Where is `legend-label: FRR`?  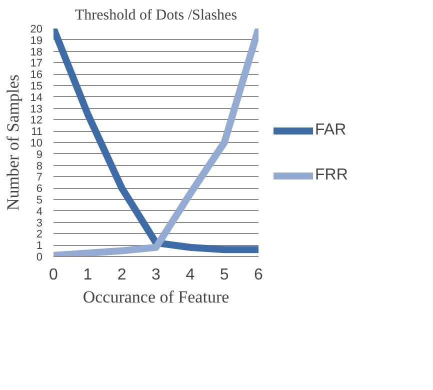
legend-label: FRR is located at coordinates (331, 175).